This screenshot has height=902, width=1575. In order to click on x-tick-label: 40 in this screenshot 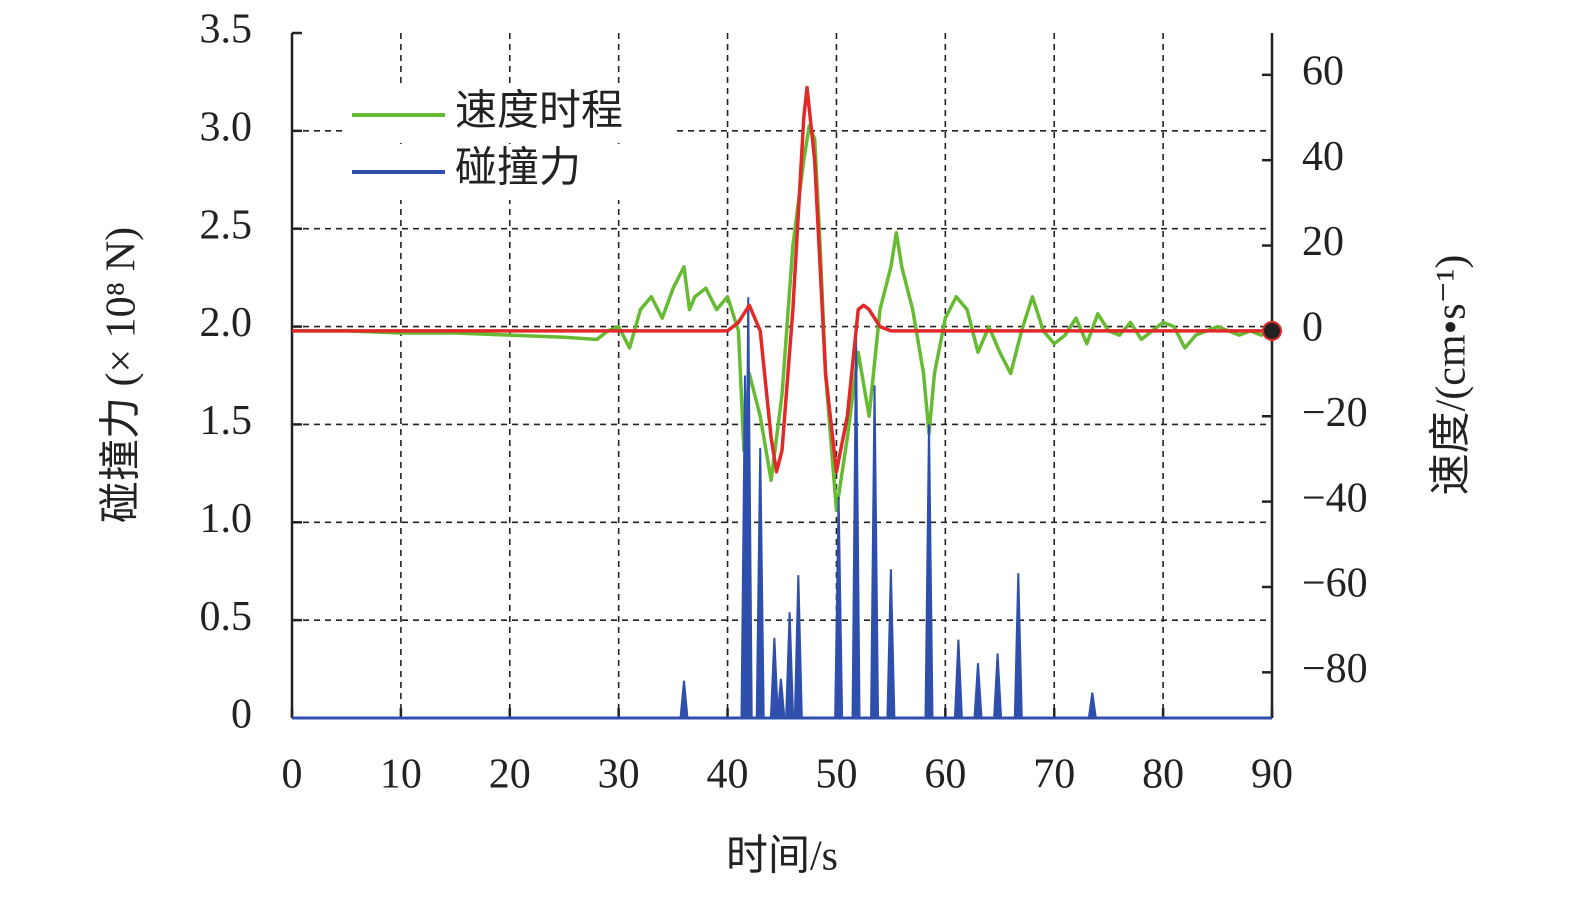, I will do `click(728, 775)`.